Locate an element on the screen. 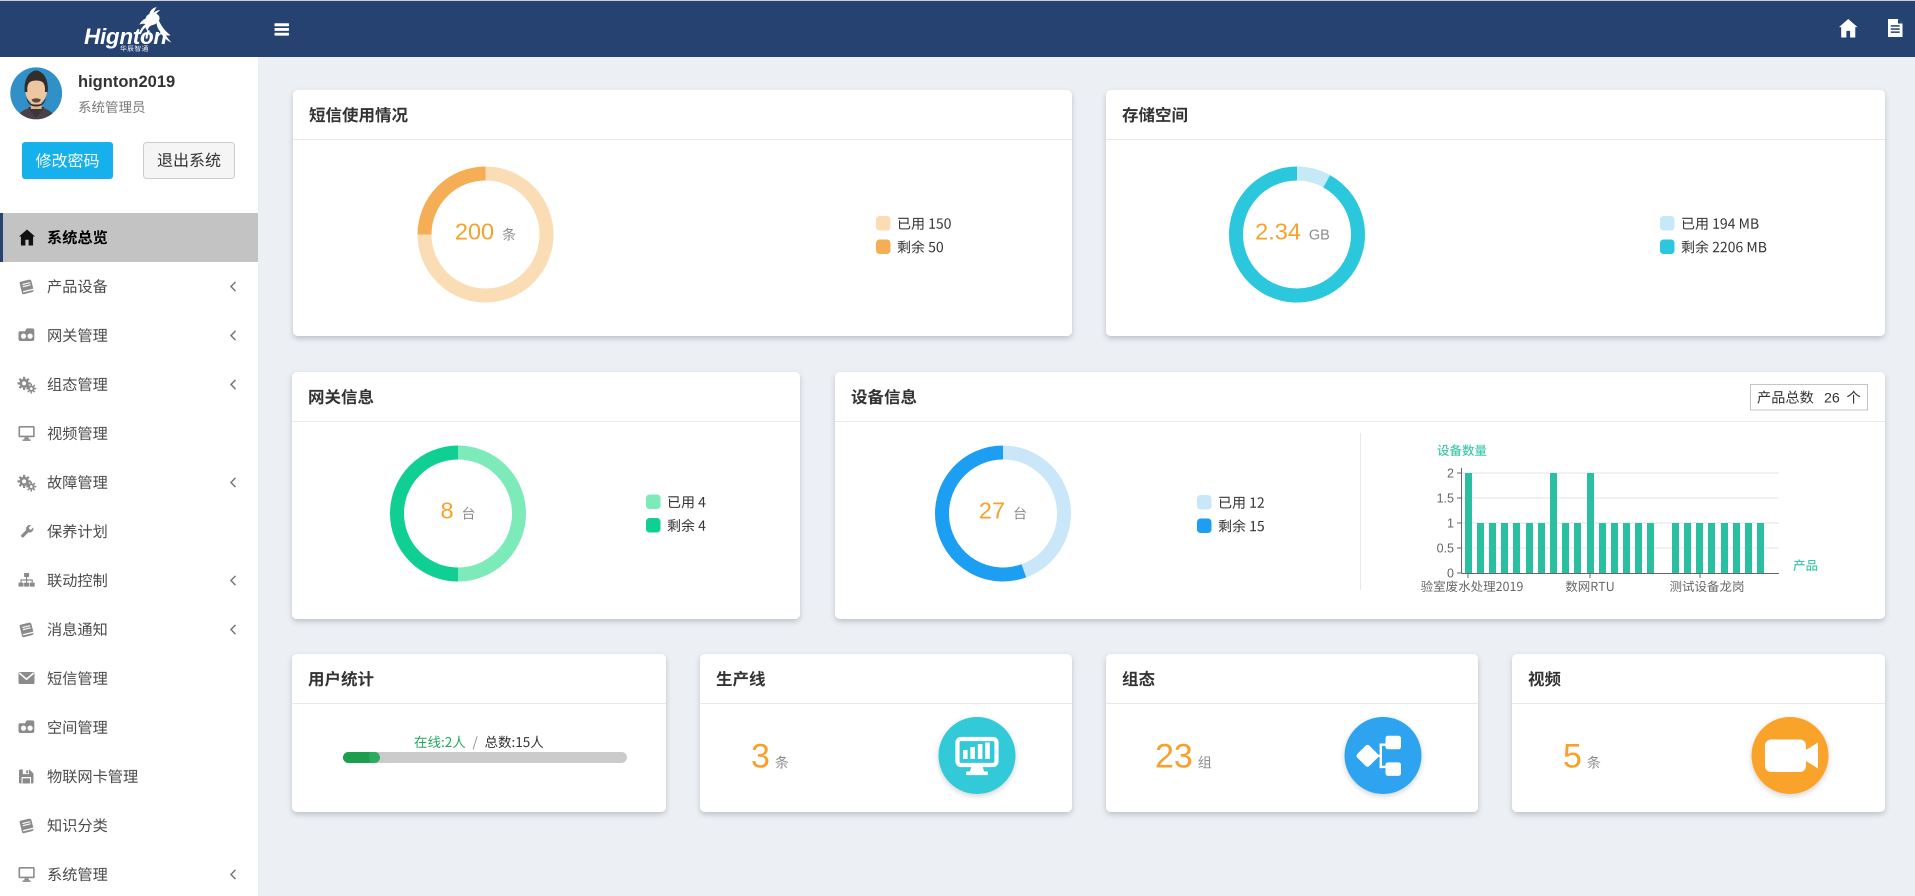  svg-text: 0 is located at coordinates (1450, 574).